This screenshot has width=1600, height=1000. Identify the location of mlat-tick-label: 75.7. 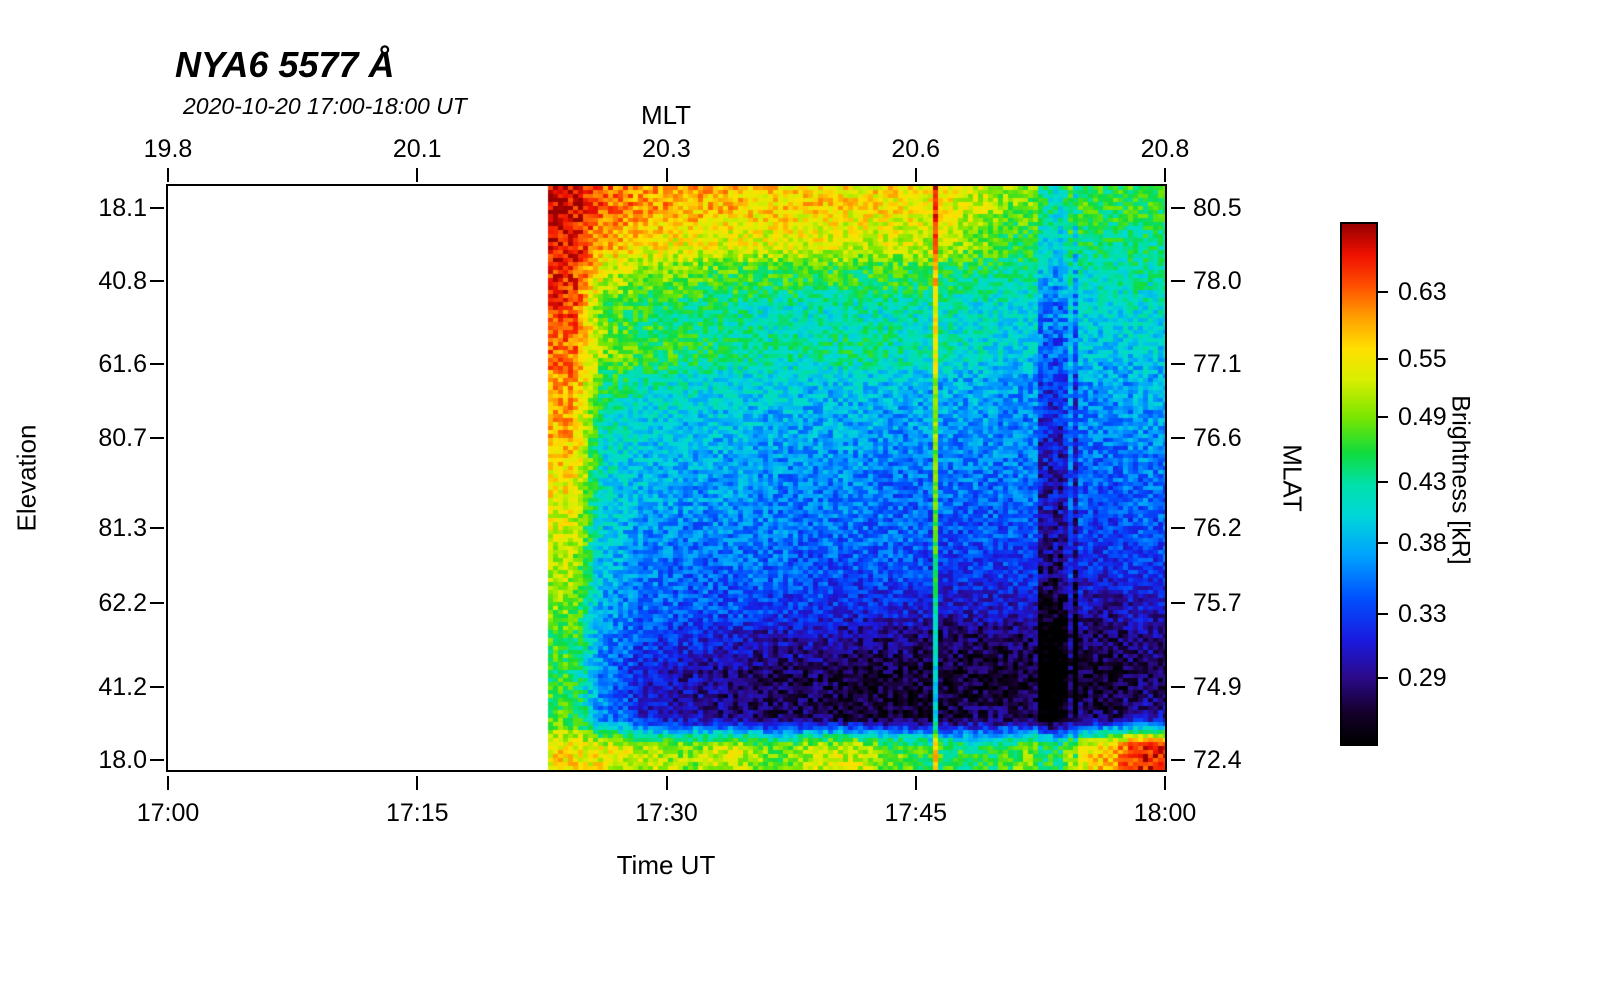
(1217, 602).